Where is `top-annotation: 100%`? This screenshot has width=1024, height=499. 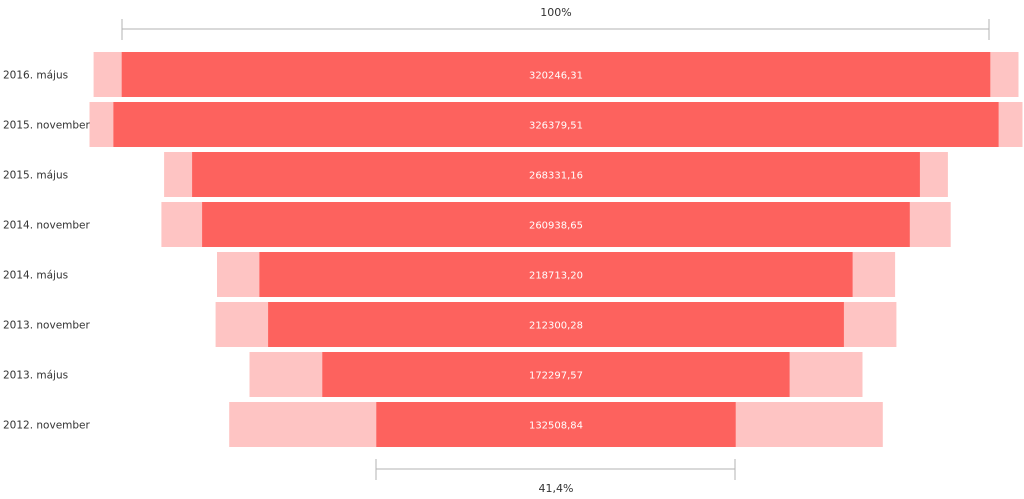 top-annotation: 100% is located at coordinates (555, 12).